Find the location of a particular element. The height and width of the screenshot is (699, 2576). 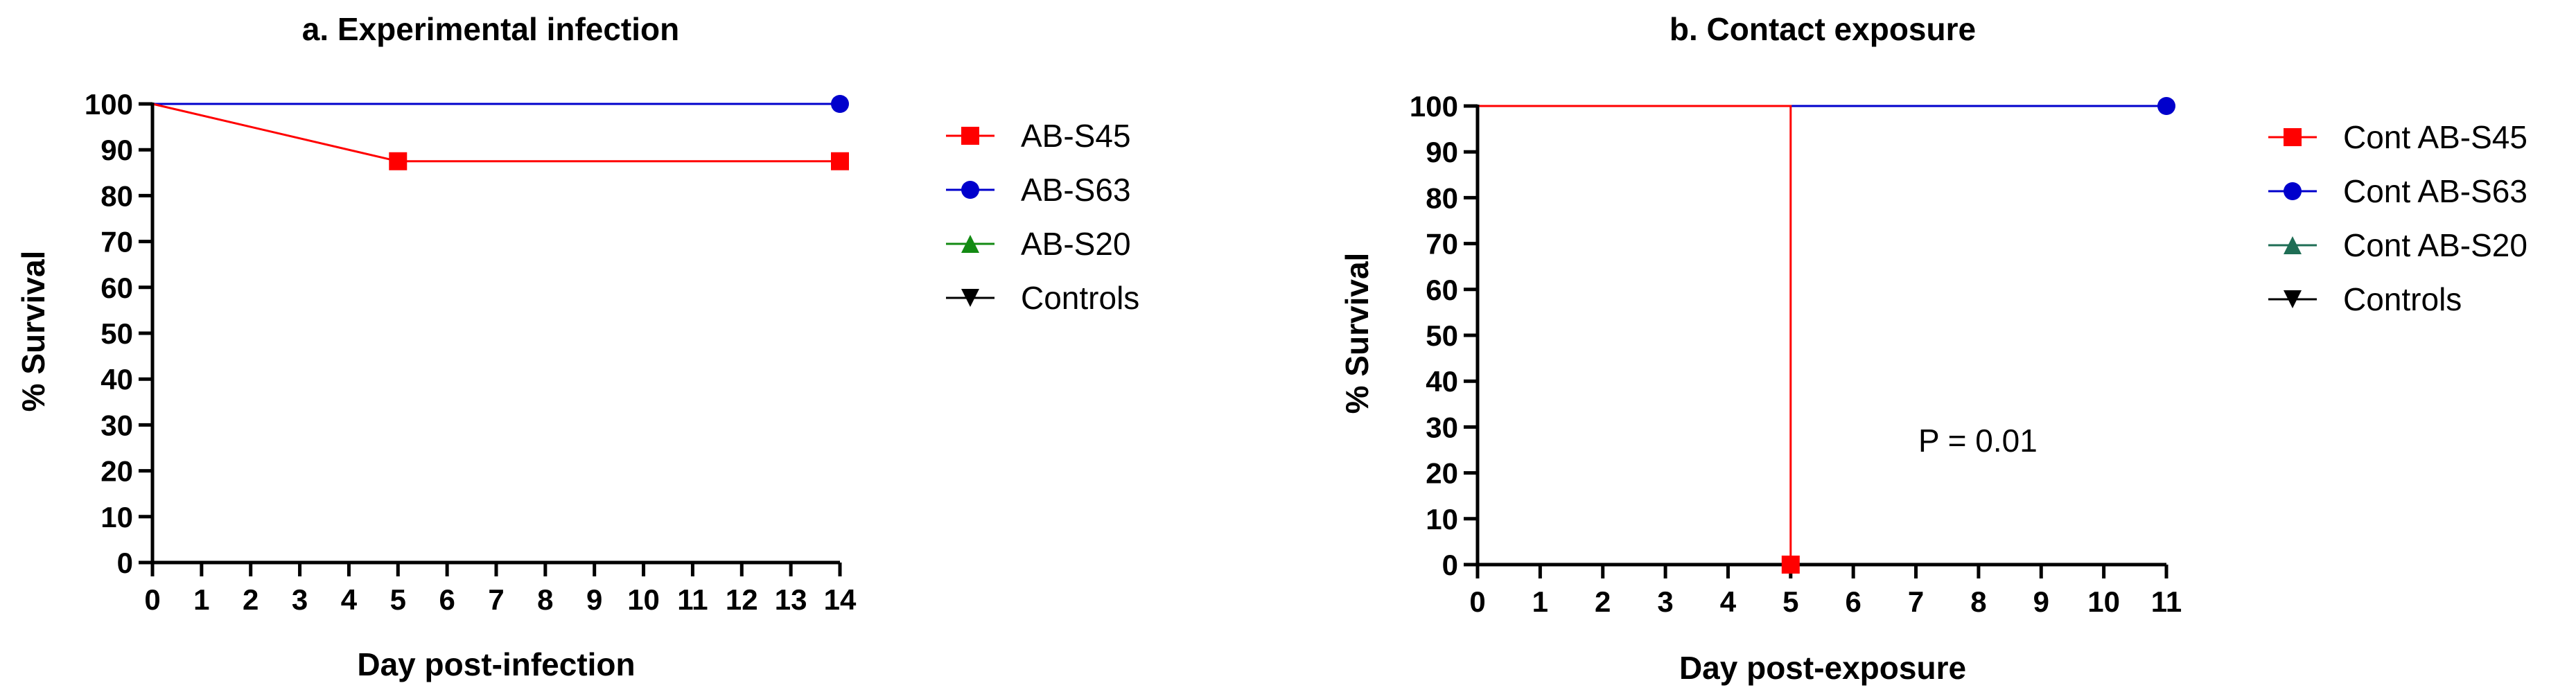

data-point-cont-ab-s63 is located at coordinates (2166, 106).